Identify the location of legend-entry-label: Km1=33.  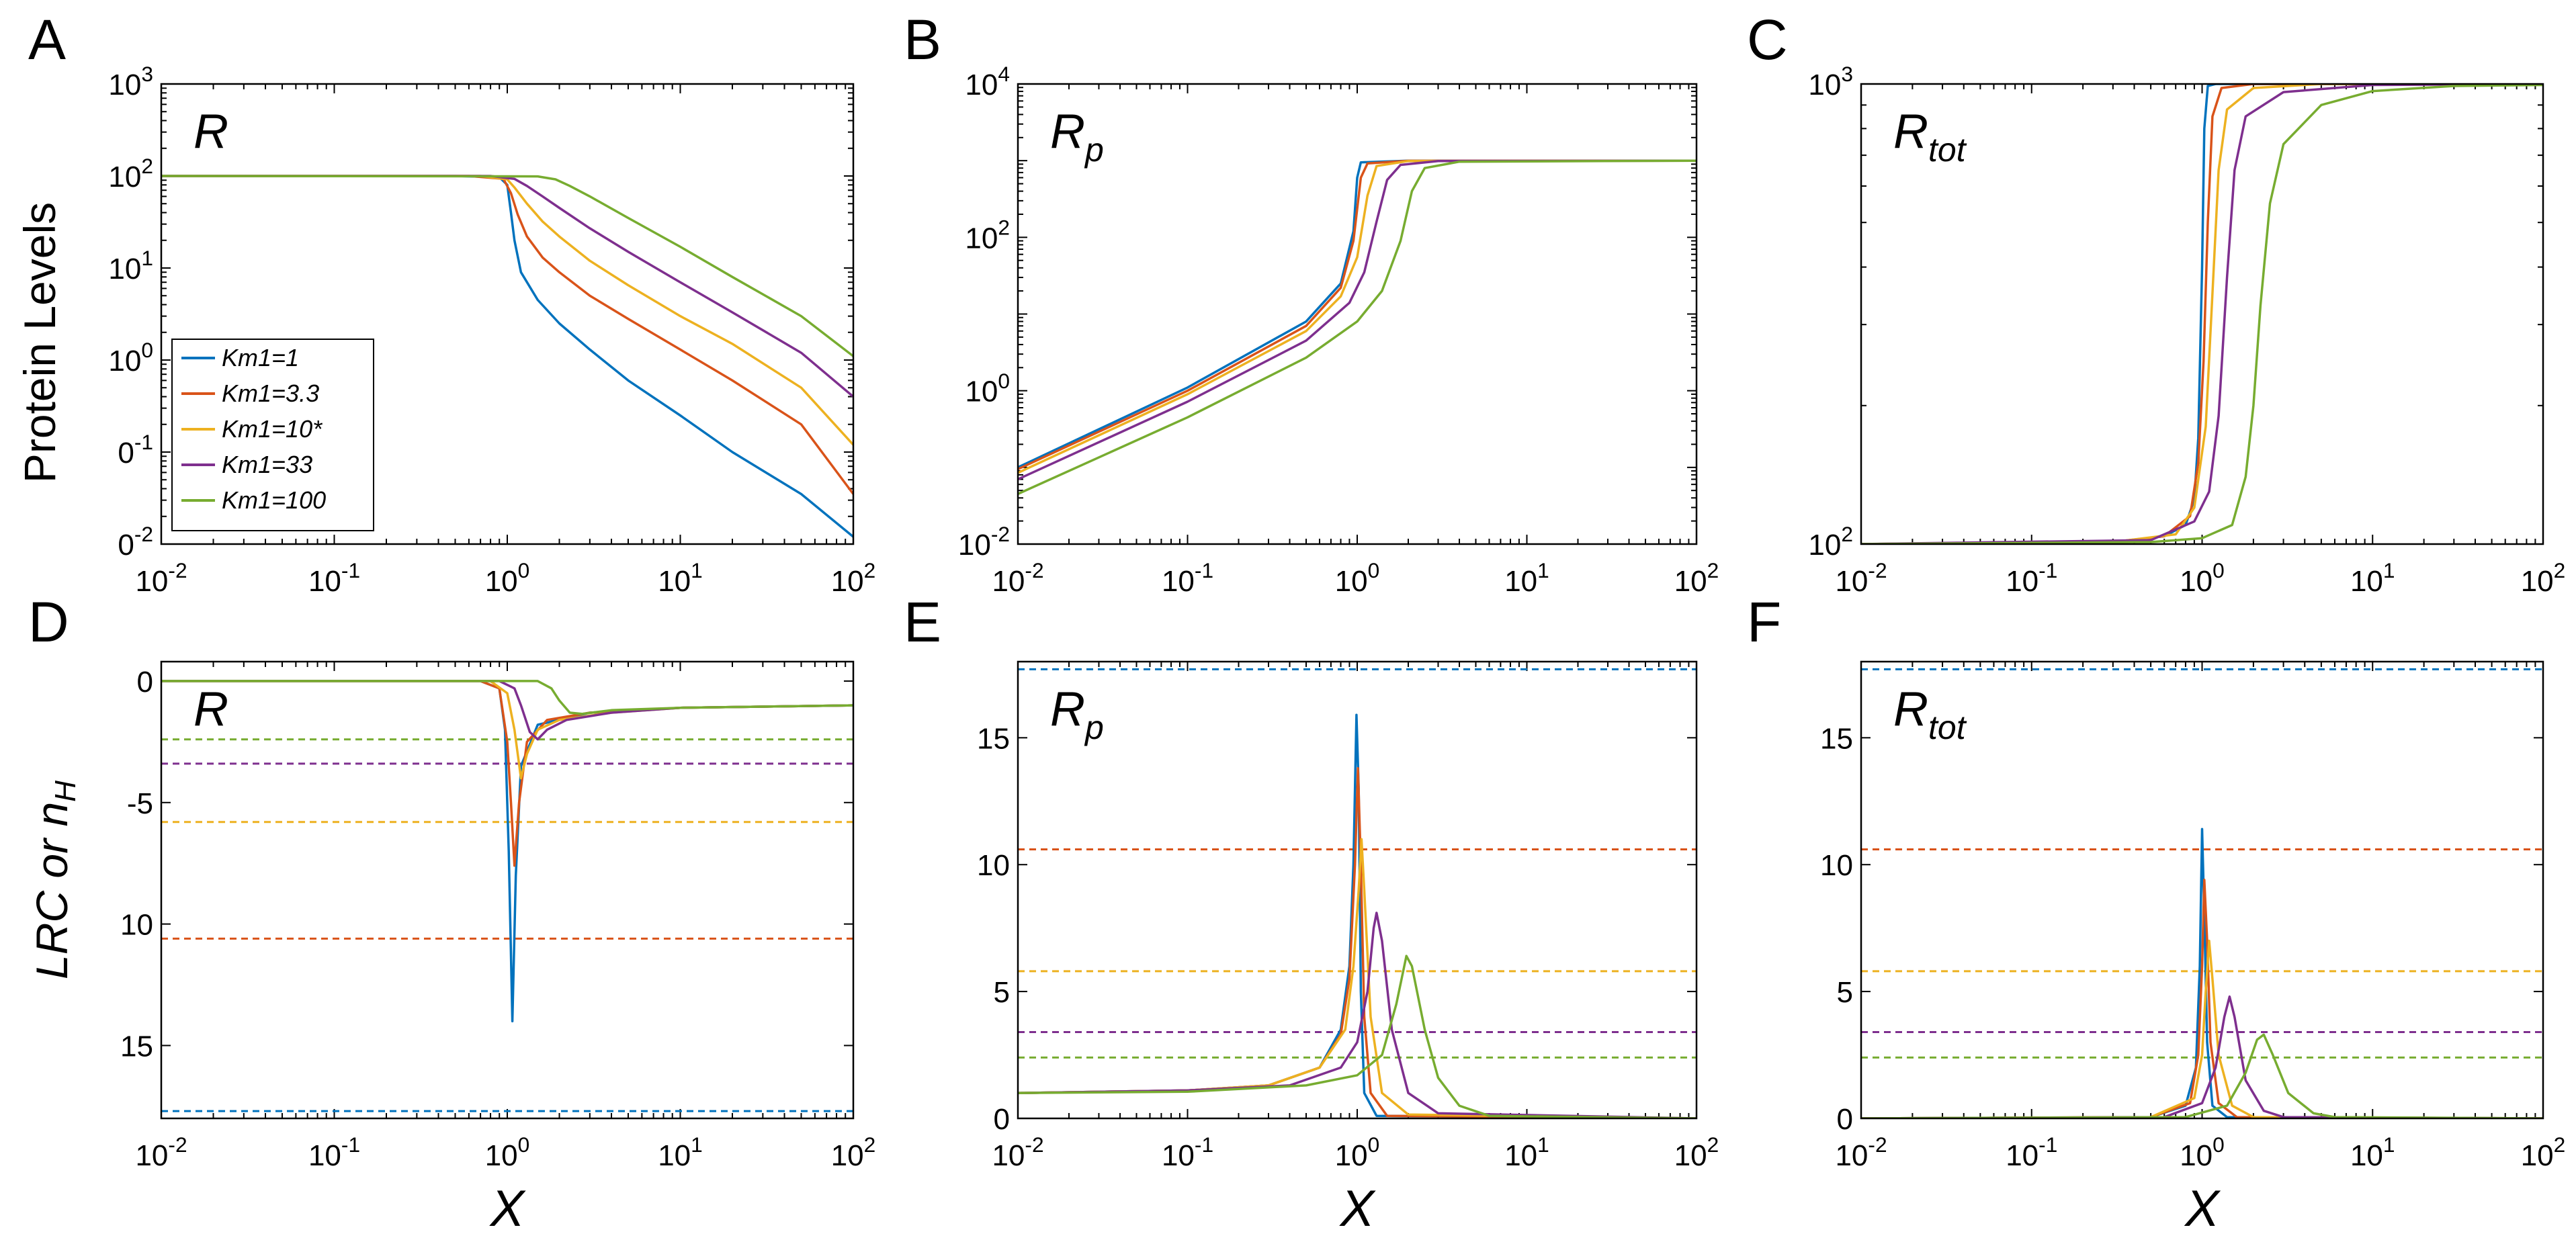
(267, 464).